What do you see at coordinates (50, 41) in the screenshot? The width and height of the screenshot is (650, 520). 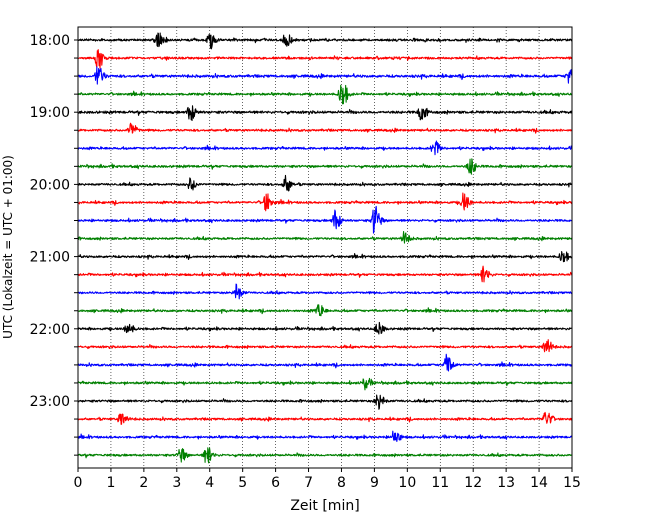 I see `y-tick-label: 18:00` at bounding box center [50, 41].